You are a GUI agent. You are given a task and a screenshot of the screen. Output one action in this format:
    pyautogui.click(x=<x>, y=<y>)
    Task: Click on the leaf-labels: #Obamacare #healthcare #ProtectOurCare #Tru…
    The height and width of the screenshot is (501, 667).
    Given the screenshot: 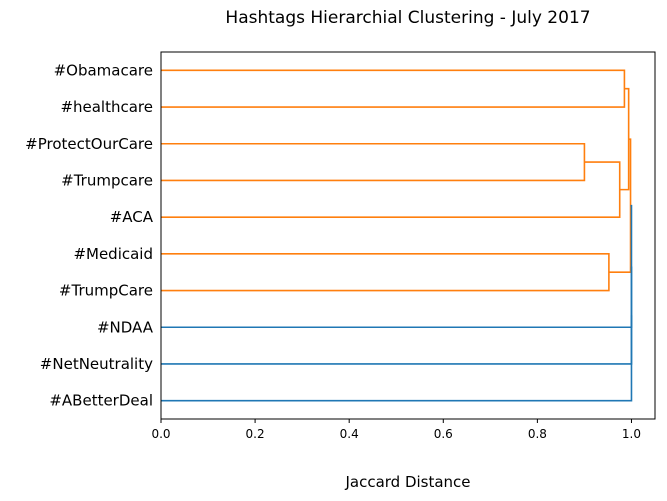 What is the action you would take?
    pyautogui.click(x=89, y=235)
    